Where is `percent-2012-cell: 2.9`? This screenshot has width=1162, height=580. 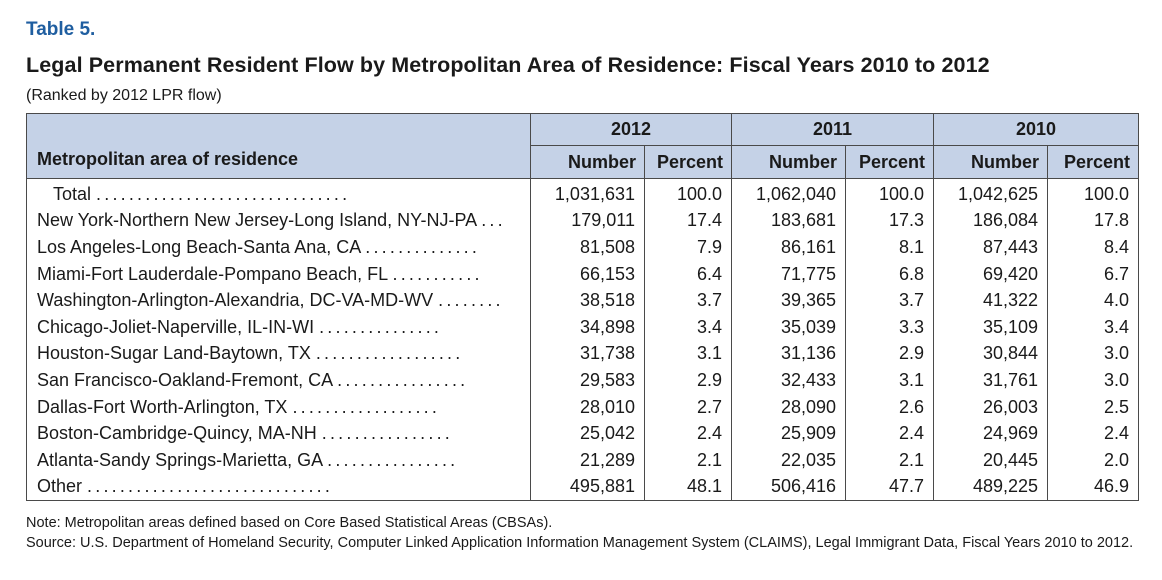
percent-2012-cell: 2.9 is located at coordinates (687, 380).